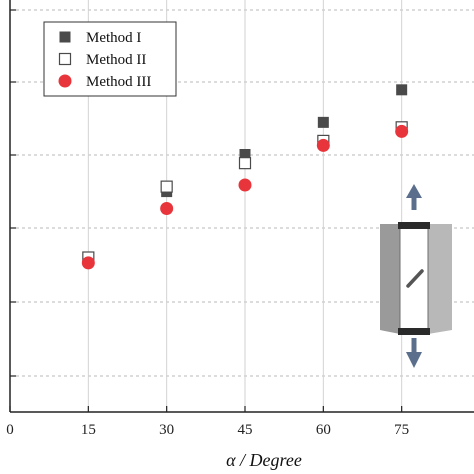 Image resolution: width=474 pixels, height=474 pixels. Describe the element at coordinates (401, 430) in the screenshot. I see `x-tick-label: 75` at that location.